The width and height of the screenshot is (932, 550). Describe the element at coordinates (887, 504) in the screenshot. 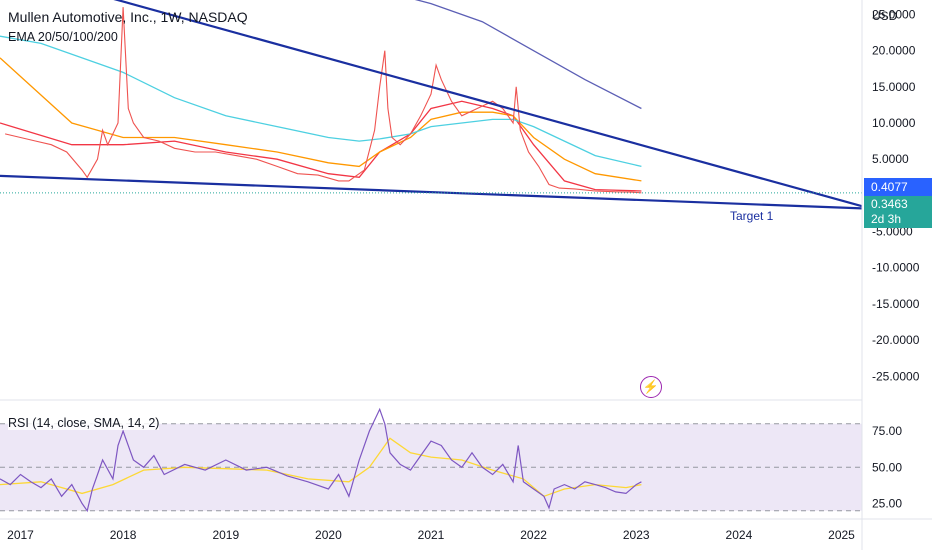

I see `rsi-tick-label: 25.00` at that location.